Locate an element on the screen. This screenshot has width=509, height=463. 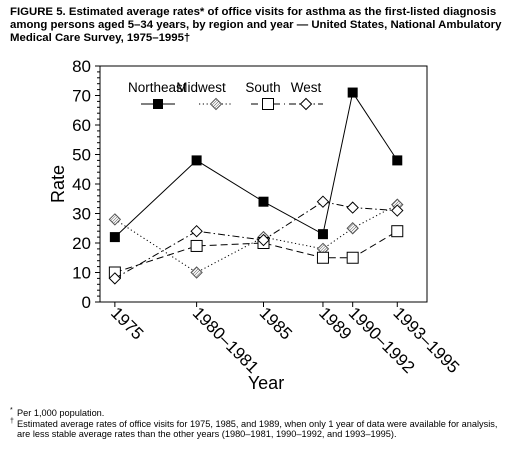
footnote-text: Per 1,000 population. is located at coordinates (61, 413).